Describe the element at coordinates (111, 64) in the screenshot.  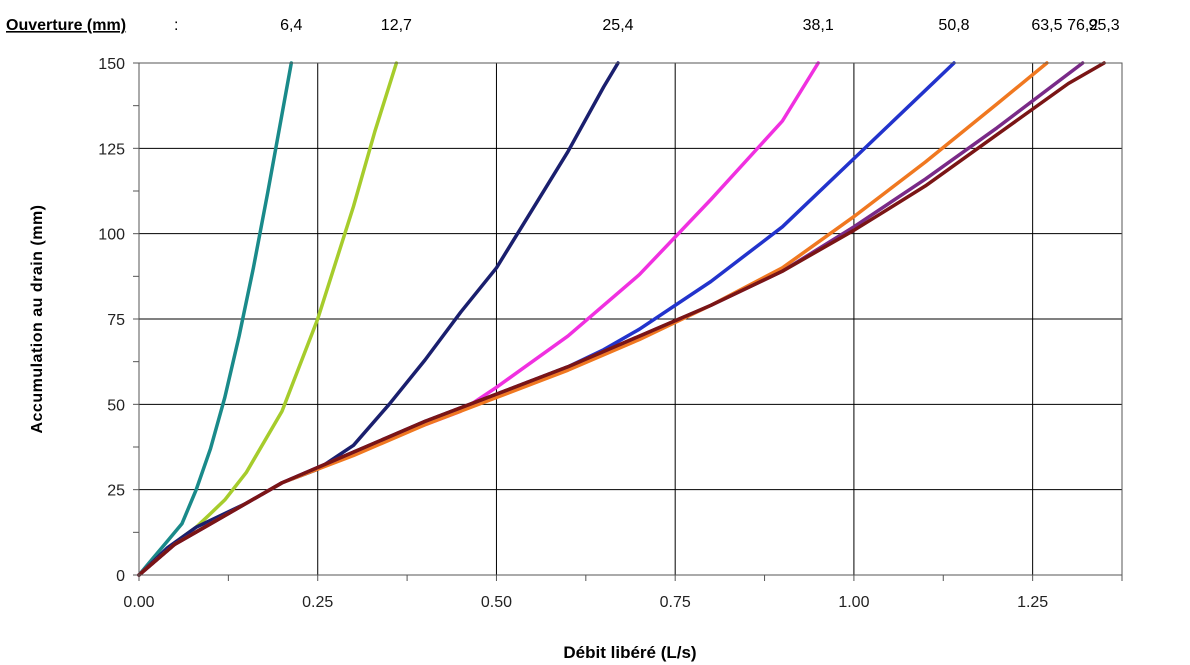
I see `y-tick-label: 150` at that location.